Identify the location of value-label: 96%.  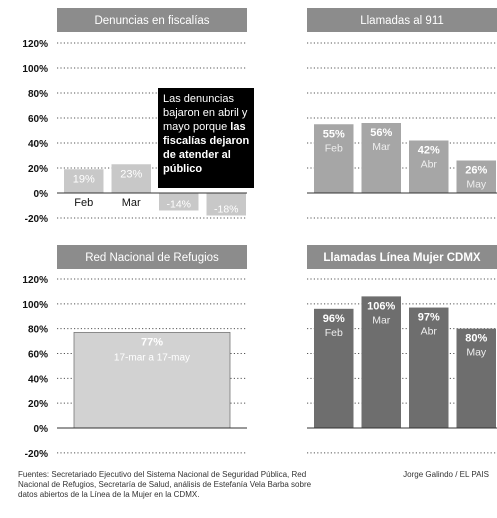
(334, 319).